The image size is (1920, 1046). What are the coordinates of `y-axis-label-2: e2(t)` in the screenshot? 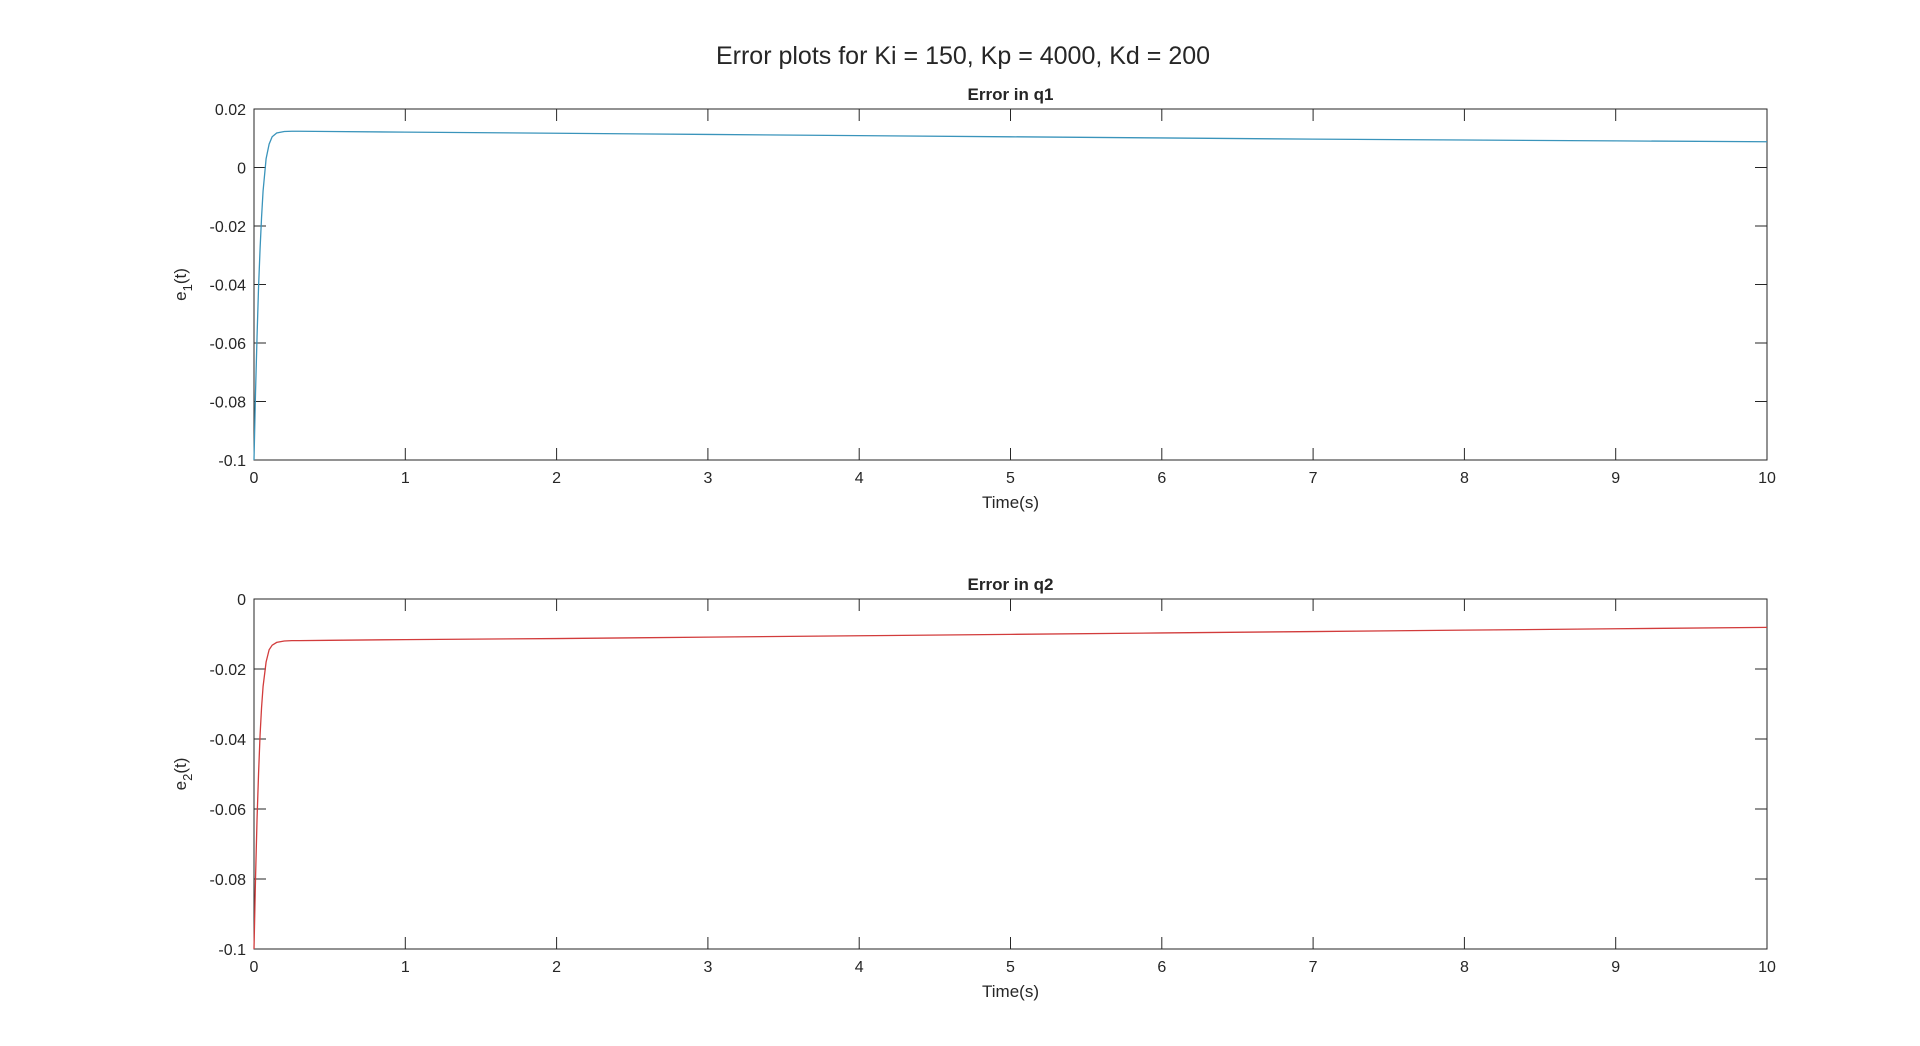 It's located at (183, 774).